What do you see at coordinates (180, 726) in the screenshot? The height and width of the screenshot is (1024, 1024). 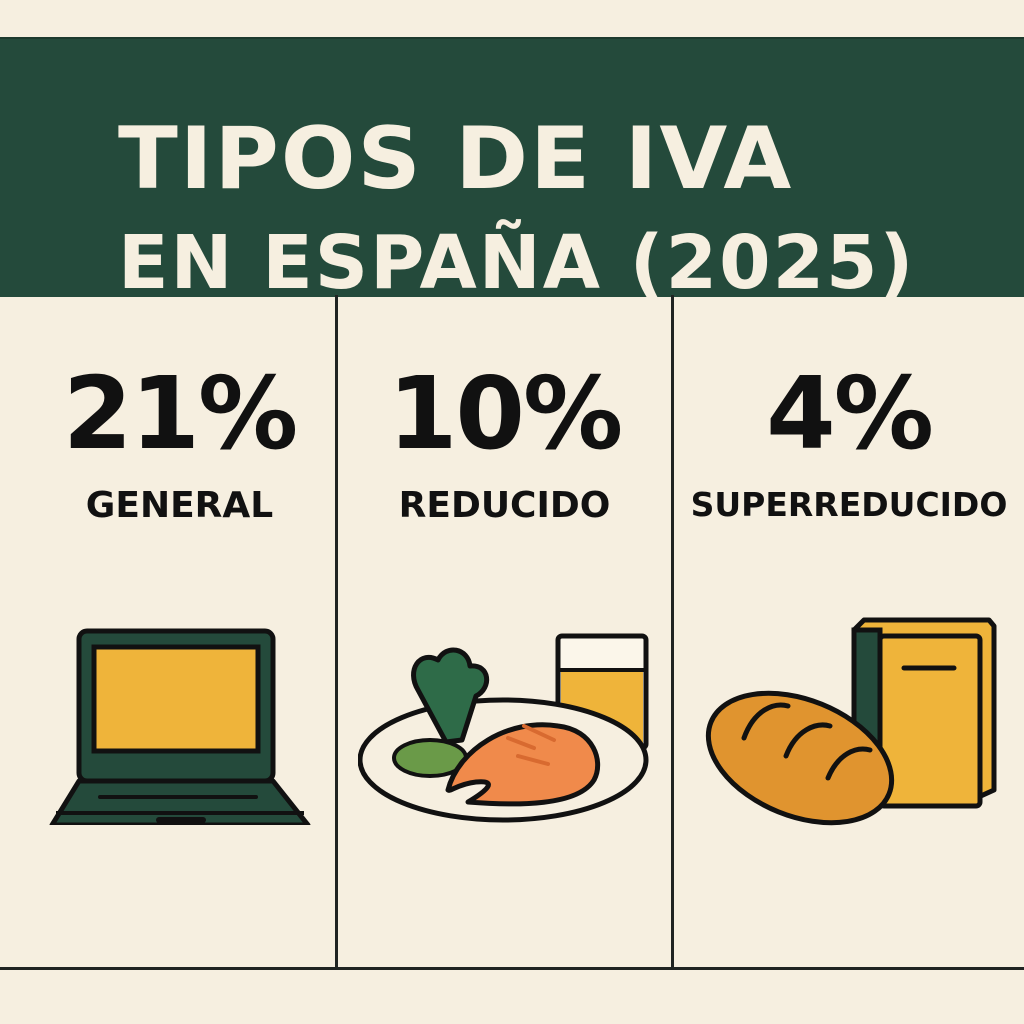 I see `laptop-icon` at bounding box center [180, 726].